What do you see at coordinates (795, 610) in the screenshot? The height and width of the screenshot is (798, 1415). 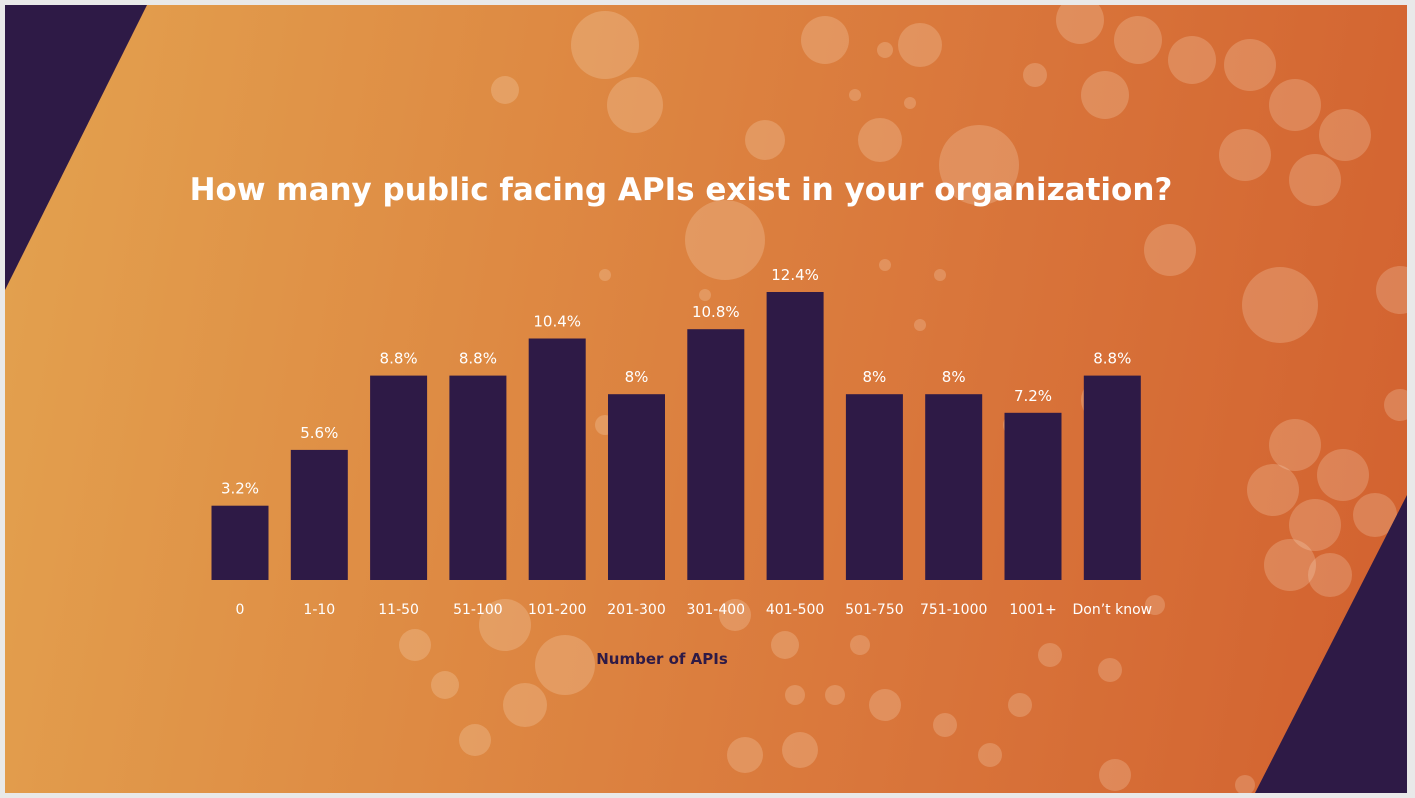 I see `x-tick-label: 401-500` at bounding box center [795, 610].